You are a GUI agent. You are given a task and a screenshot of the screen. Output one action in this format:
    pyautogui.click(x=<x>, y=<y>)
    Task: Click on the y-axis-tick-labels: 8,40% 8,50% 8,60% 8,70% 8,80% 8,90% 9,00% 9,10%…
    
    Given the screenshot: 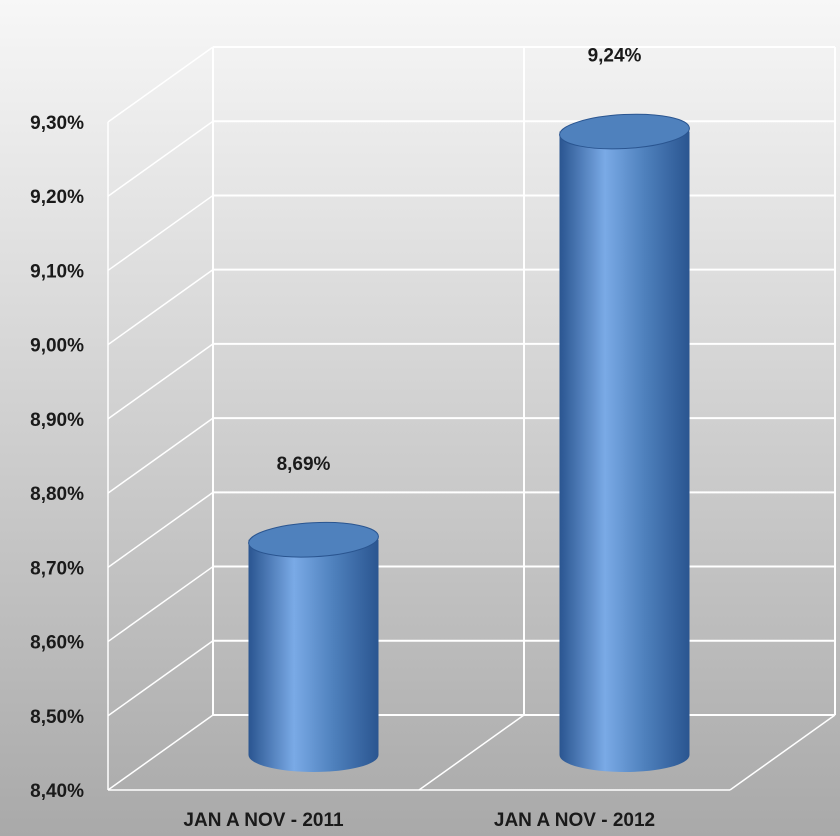 What is the action you would take?
    pyautogui.click(x=57, y=457)
    